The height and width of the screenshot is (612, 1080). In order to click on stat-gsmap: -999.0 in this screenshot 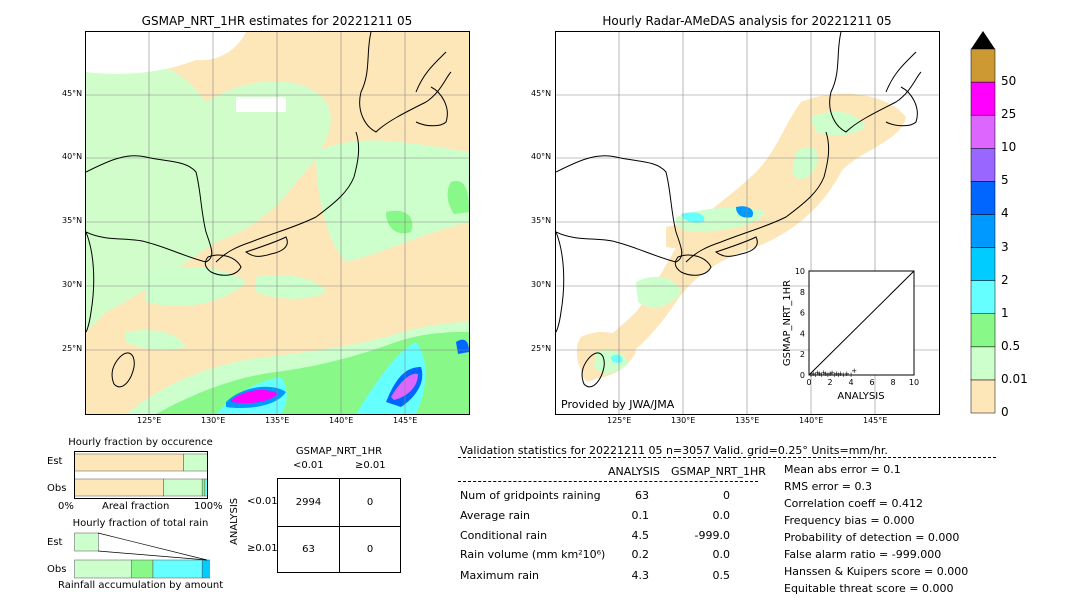, I will do `click(712, 535)`.